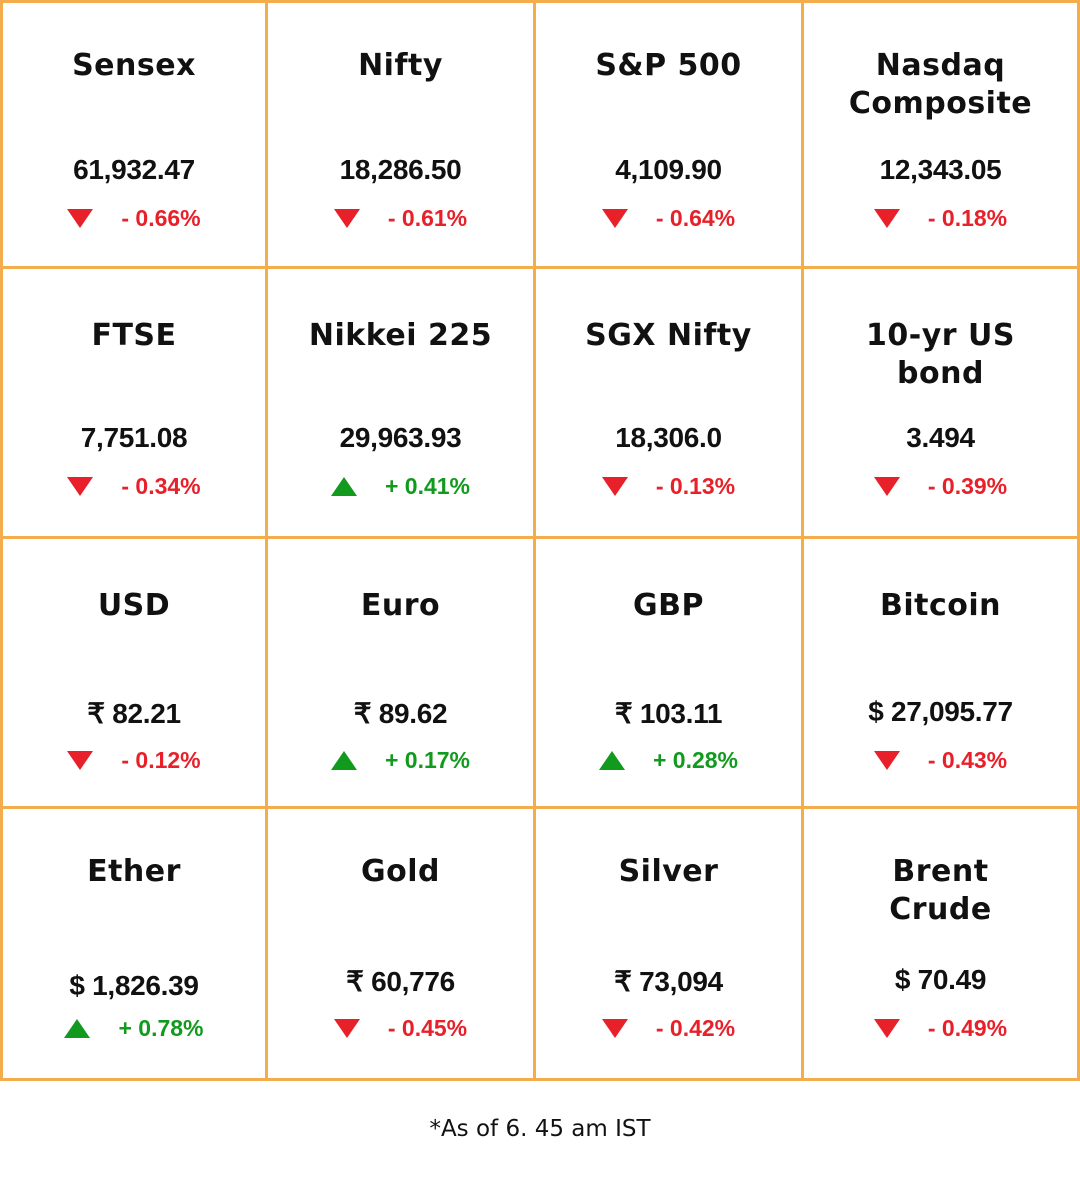  What do you see at coordinates (427, 486) in the screenshot?
I see `change-percent: + 0.41%` at bounding box center [427, 486].